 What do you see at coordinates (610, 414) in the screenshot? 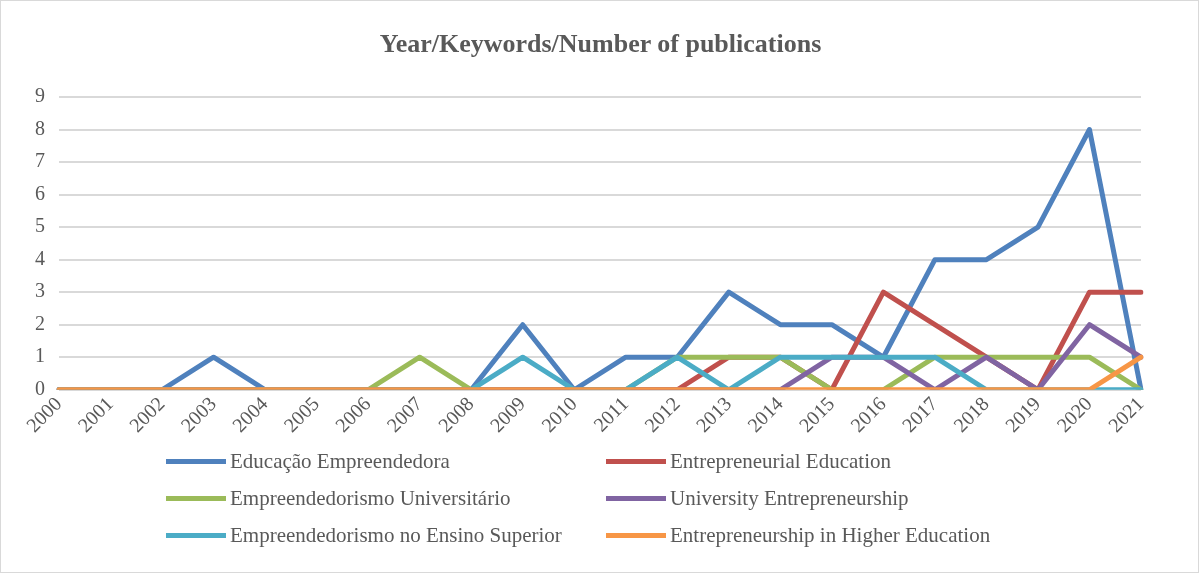
I see `x-tick-label: 2011` at bounding box center [610, 414].